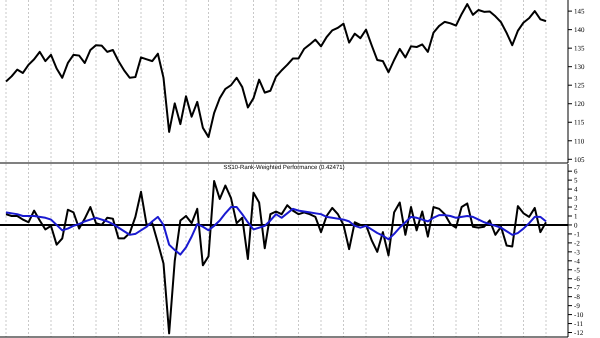 This screenshot has width=600, height=338. I want to click on line-series, so click(276, 231).